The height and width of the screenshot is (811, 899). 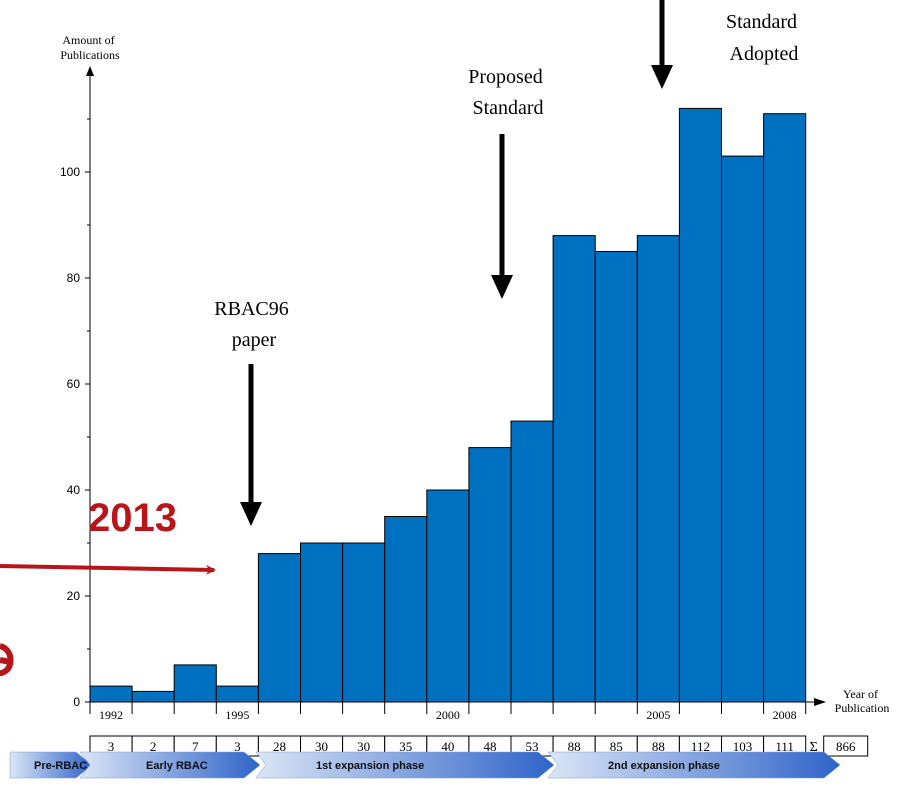 I want to click on y-tick-label: 0, so click(x=76, y=702).